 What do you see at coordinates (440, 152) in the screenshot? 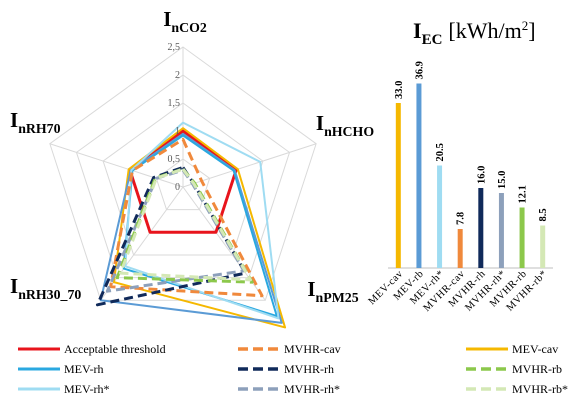
I see `bar-value-label: 20.5` at bounding box center [440, 152].